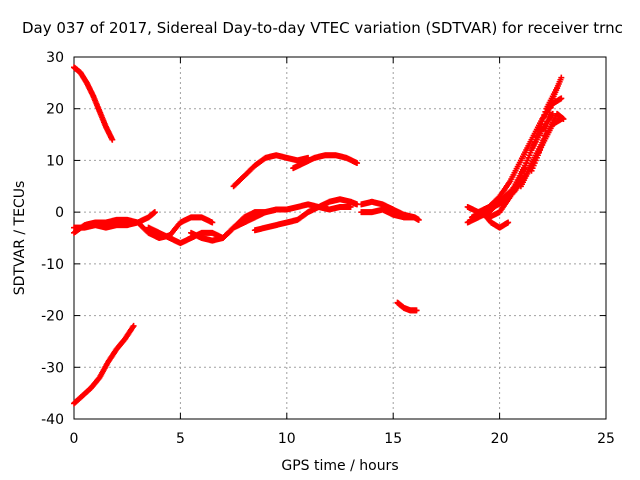 This screenshot has height=480, width=640. What do you see at coordinates (393, 439) in the screenshot?
I see `x-tick-label: 15` at bounding box center [393, 439].